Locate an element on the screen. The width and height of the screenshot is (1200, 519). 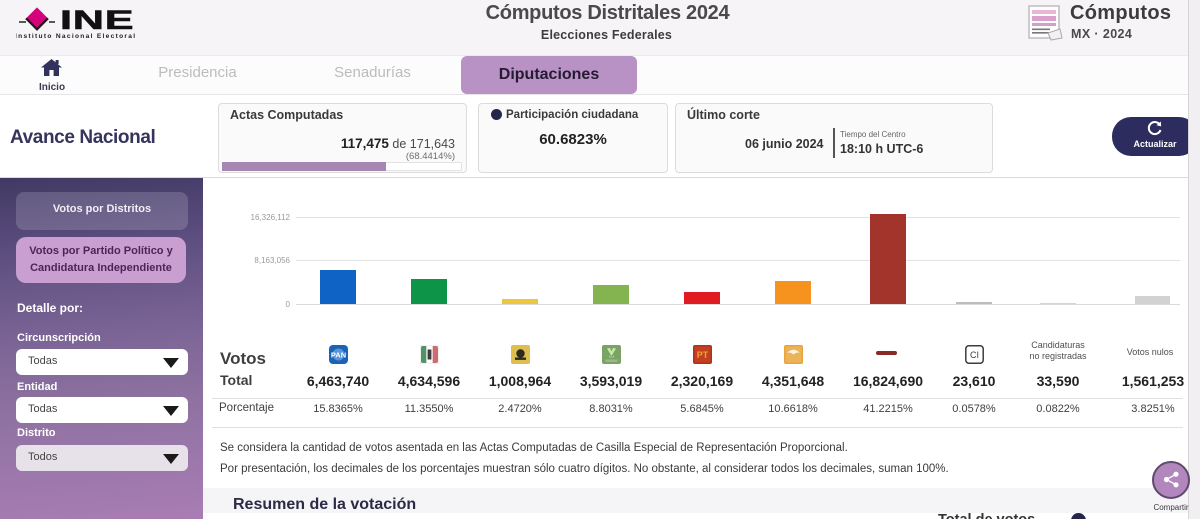
svg-text: INE is located at coordinates (97, 19).